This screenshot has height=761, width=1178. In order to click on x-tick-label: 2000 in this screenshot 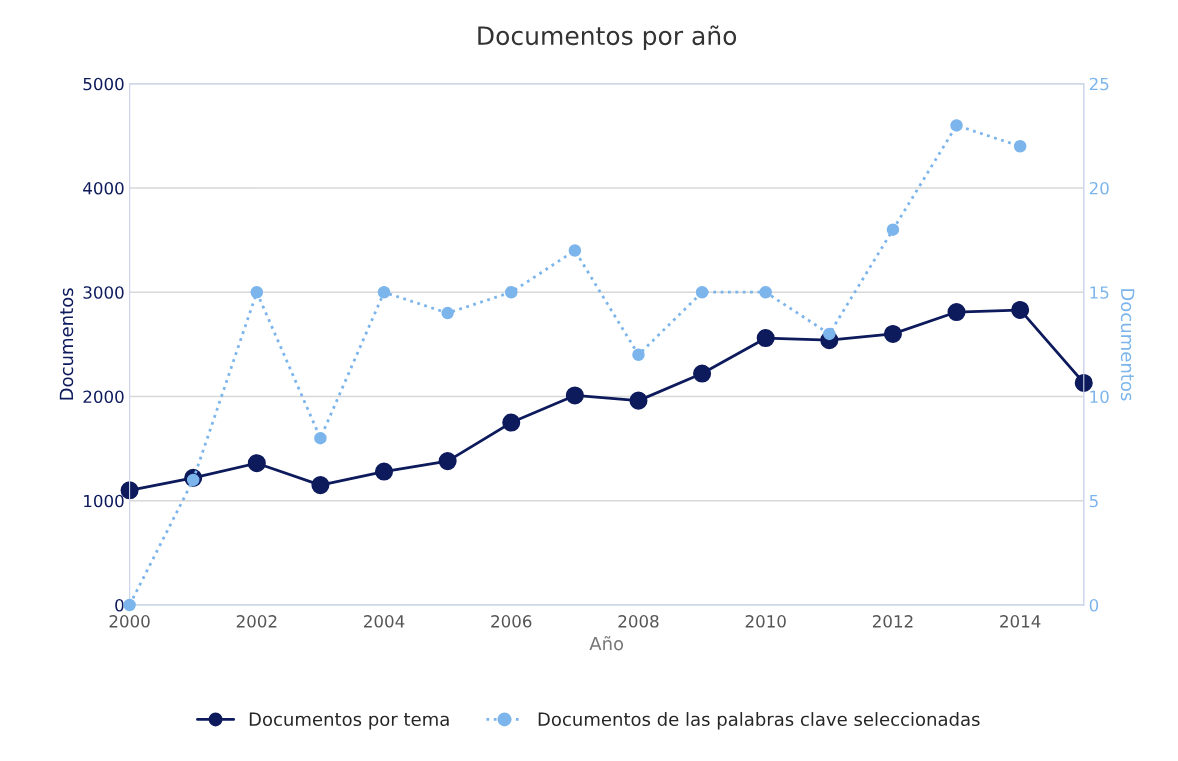, I will do `click(129, 621)`.